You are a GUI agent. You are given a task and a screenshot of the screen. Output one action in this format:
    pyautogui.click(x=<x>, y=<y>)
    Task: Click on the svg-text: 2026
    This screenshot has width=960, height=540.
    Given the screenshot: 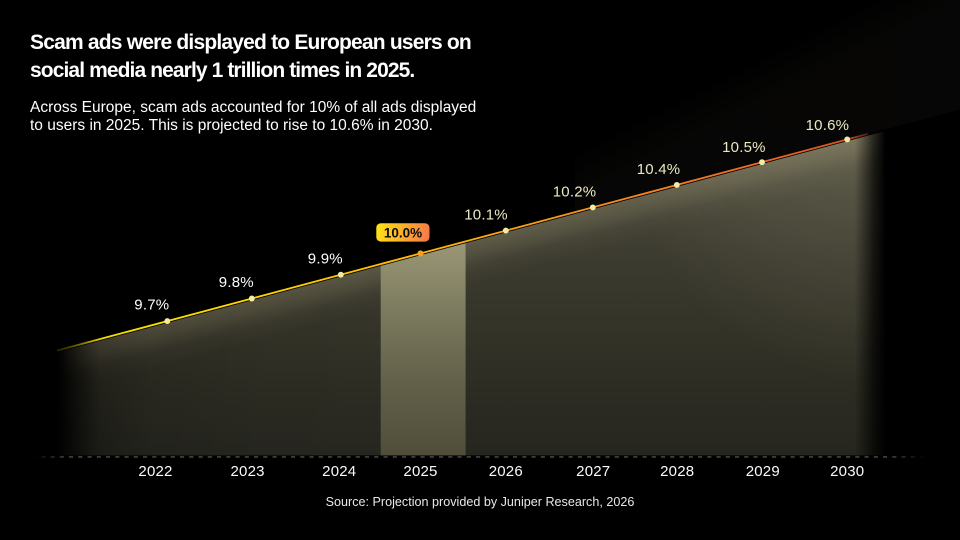 What is the action you would take?
    pyautogui.click(x=506, y=471)
    